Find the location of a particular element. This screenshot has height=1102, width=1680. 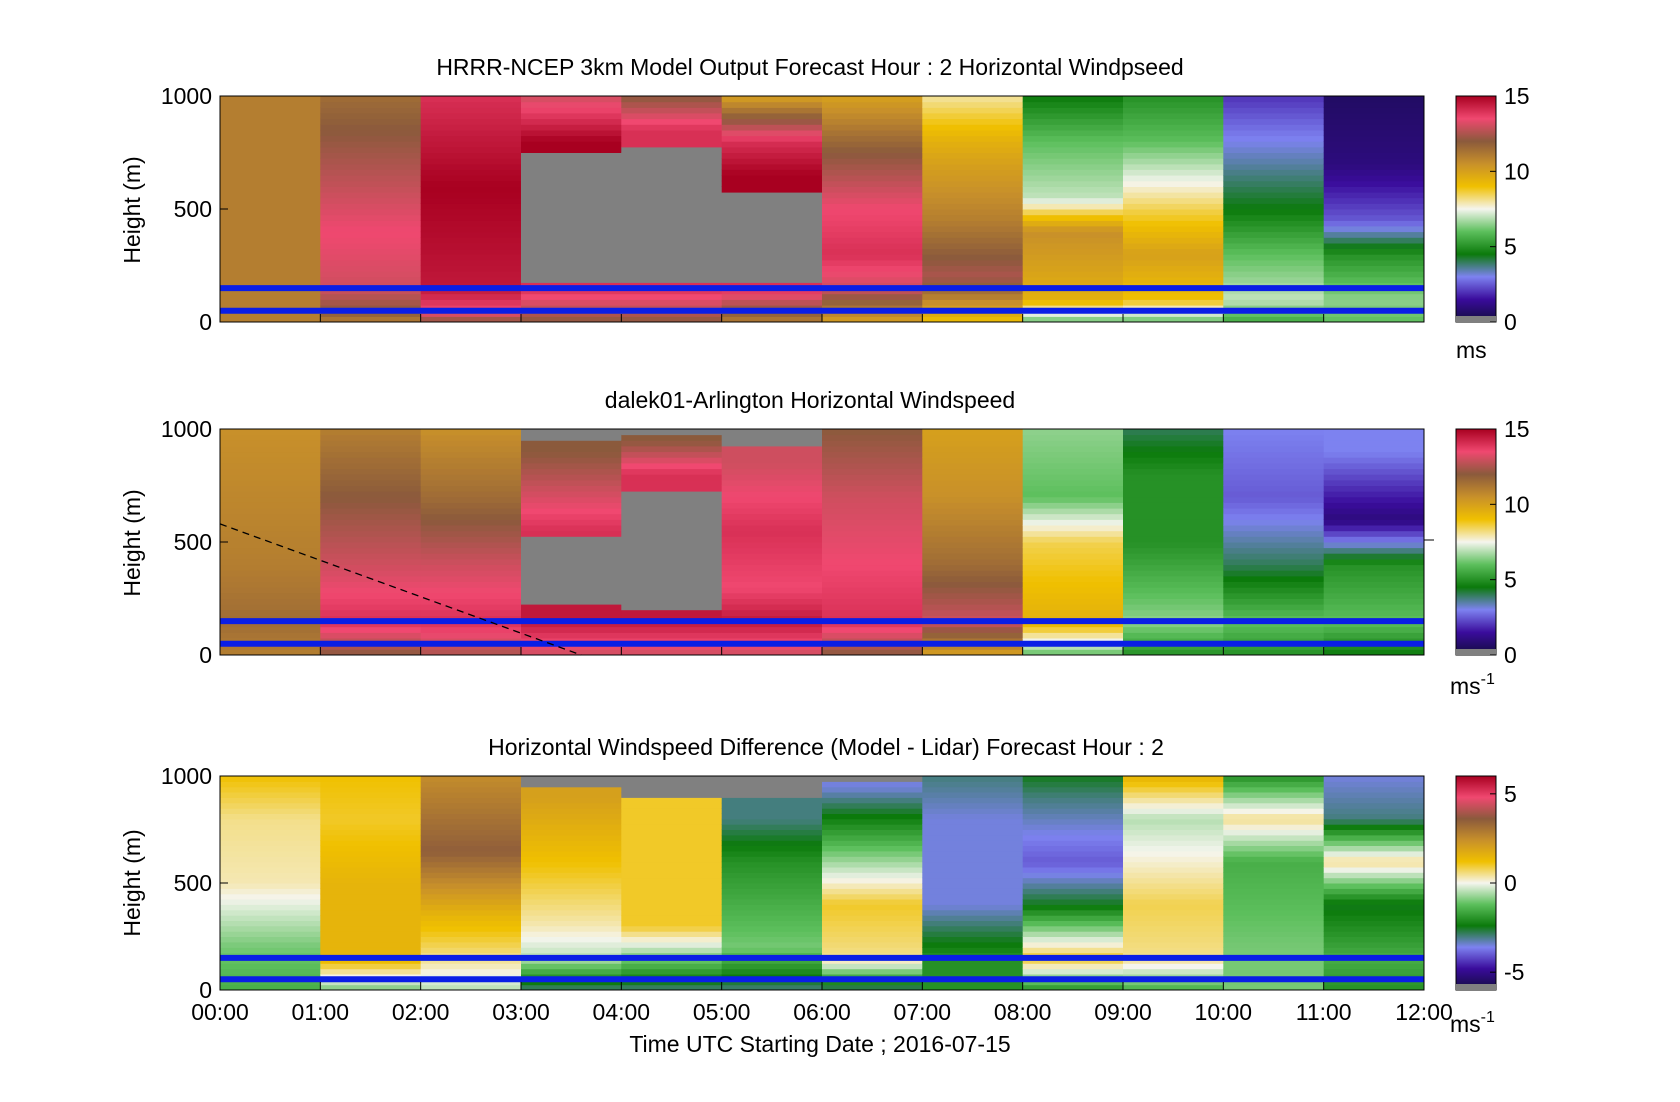

dashed-reference-line is located at coordinates (400, 589).